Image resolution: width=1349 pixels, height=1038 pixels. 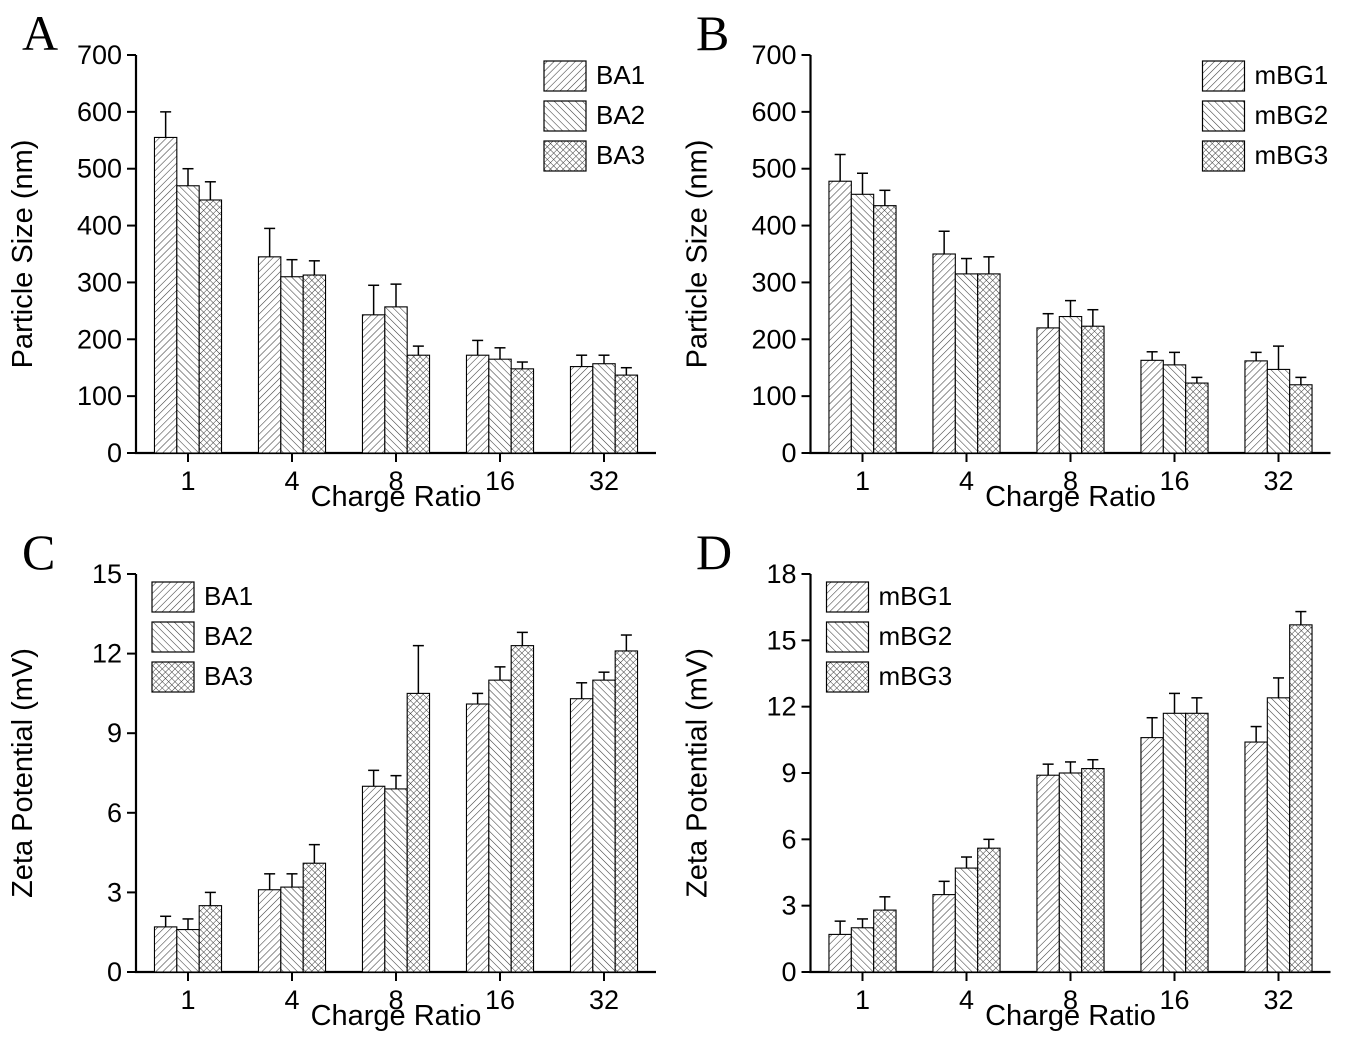 I want to click on y-tick-label: 12, so click(x=781, y=707).